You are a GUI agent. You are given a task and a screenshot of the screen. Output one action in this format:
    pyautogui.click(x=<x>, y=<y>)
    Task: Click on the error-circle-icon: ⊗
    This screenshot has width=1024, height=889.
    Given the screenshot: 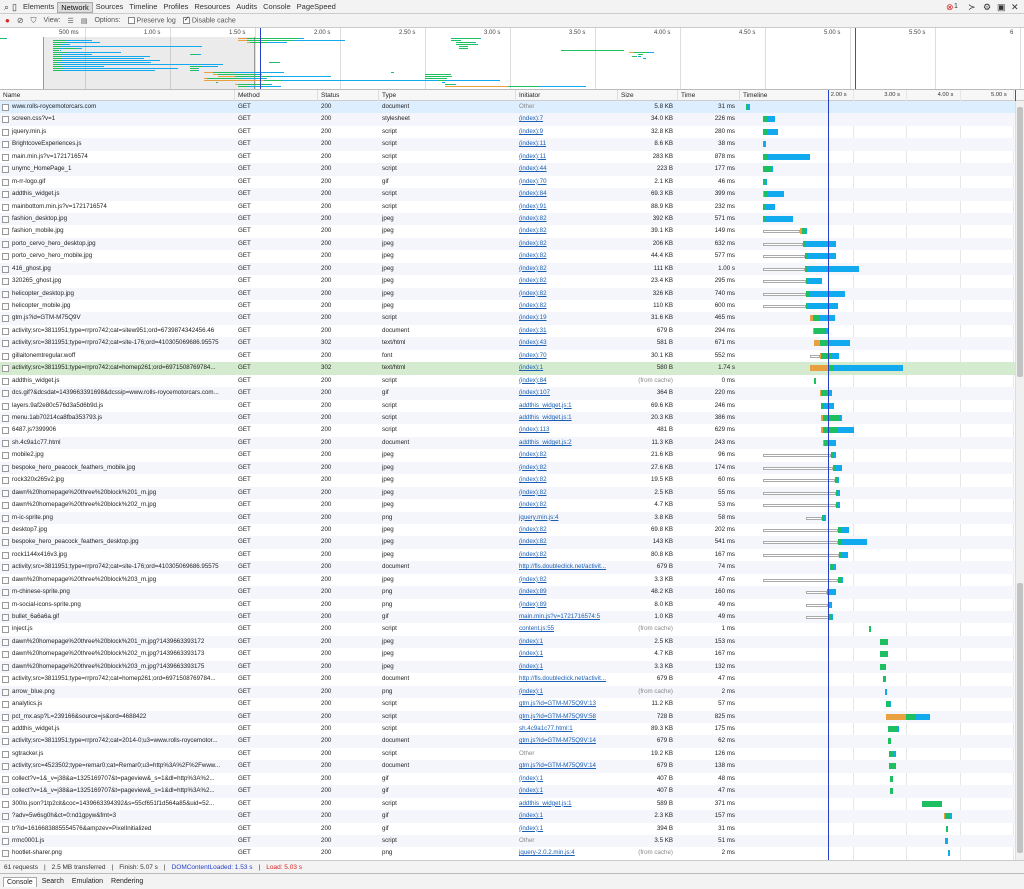 What is the action you would take?
    pyautogui.click(x=950, y=7)
    